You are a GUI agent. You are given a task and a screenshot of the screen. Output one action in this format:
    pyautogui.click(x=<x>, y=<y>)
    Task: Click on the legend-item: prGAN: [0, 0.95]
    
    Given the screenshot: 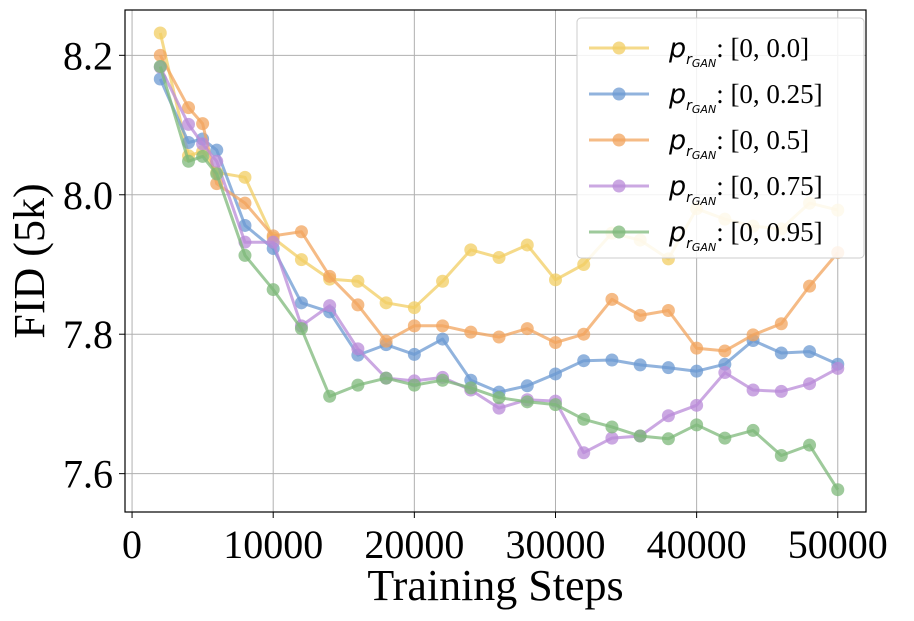 What is the action you would take?
    pyautogui.click(x=706, y=235)
    